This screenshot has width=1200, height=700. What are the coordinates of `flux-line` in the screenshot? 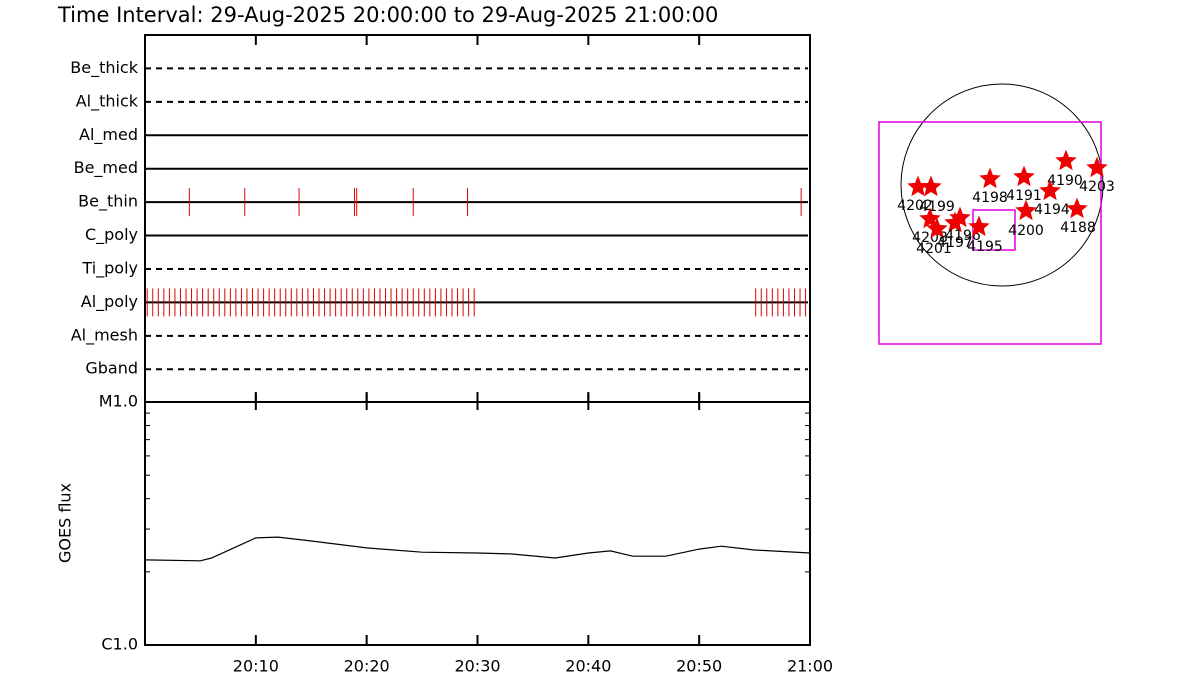 It's located at (477, 549).